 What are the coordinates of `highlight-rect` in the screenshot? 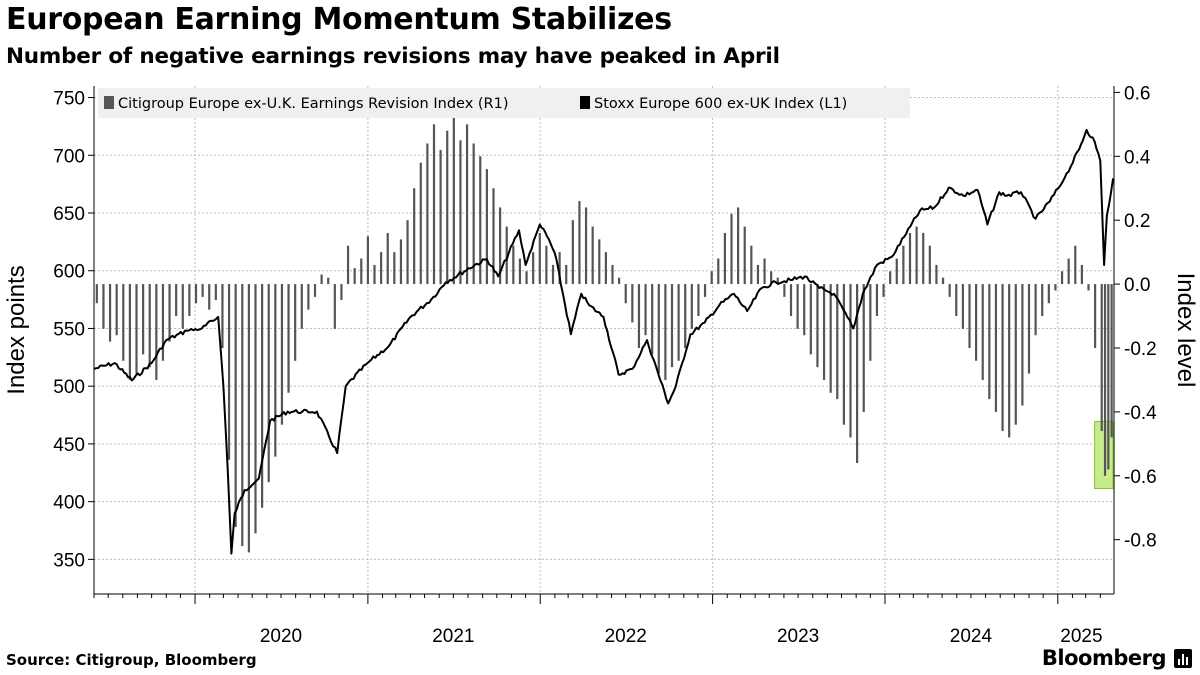 It's located at (1104, 455).